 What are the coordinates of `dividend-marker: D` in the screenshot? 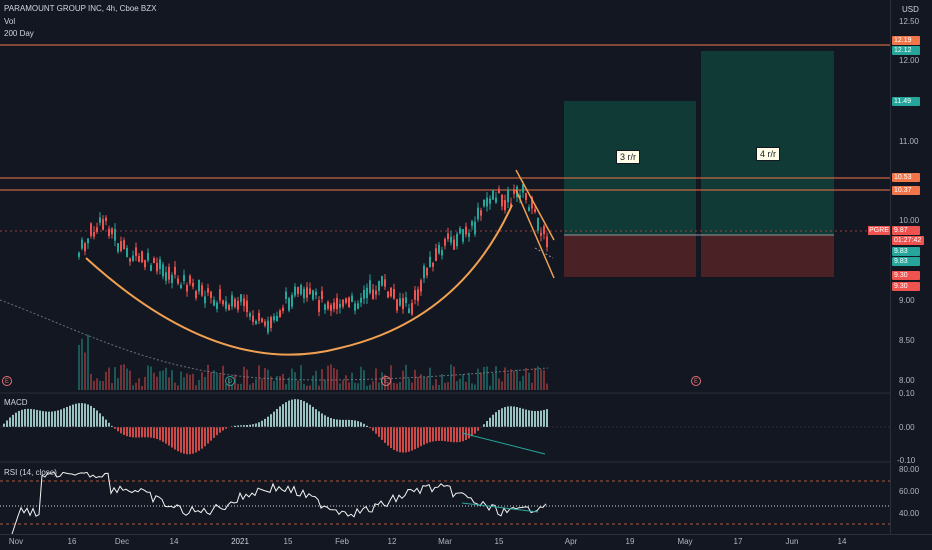 It's located at (230, 381).